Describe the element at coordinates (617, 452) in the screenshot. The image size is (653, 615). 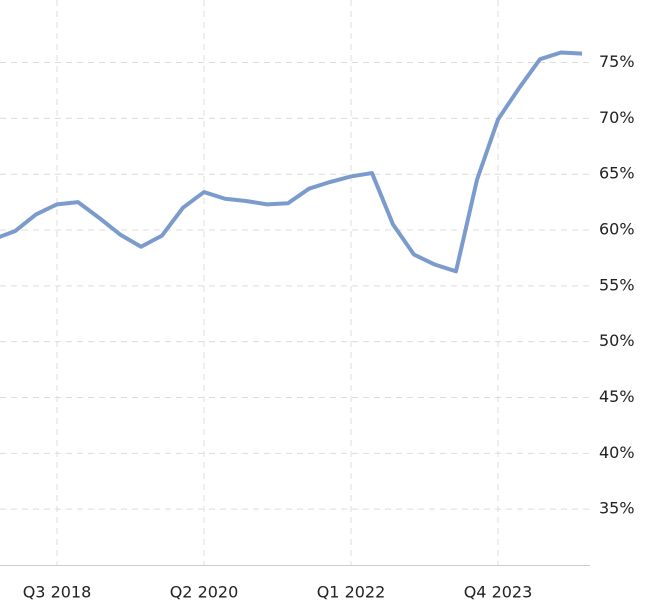
I see `y-tick-label: 40%` at that location.